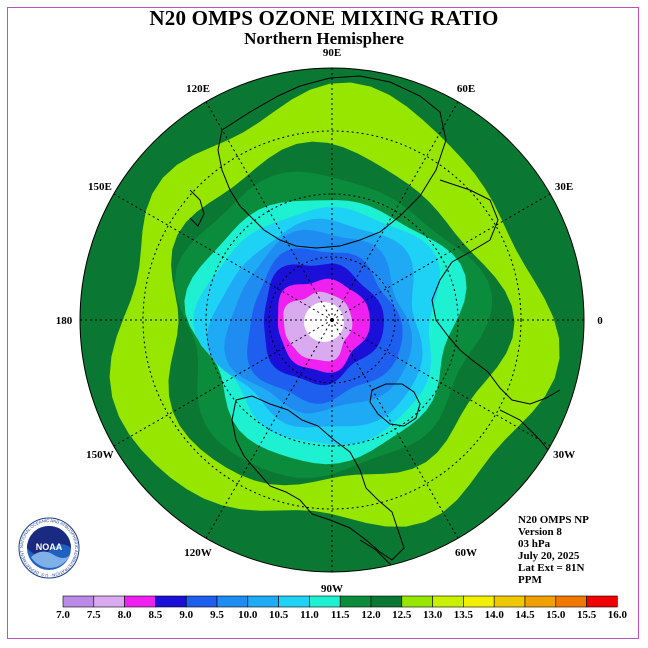  I want to click on info-units: PPM, so click(530, 580).